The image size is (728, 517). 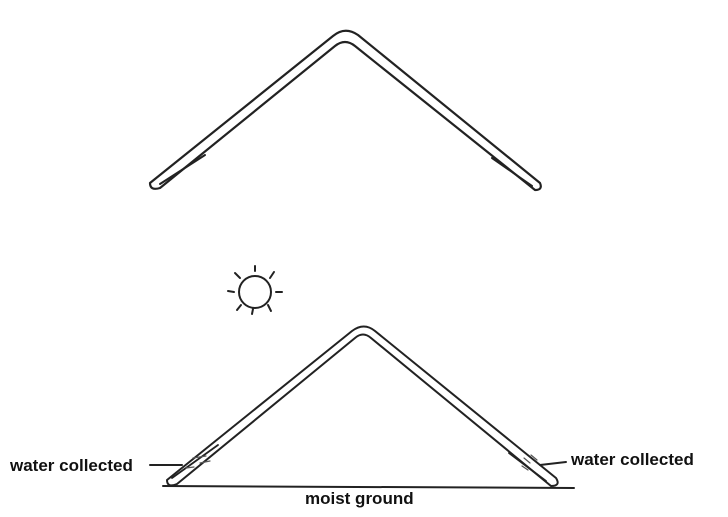 What do you see at coordinates (368, 487) in the screenshot?
I see `ground-line` at bounding box center [368, 487].